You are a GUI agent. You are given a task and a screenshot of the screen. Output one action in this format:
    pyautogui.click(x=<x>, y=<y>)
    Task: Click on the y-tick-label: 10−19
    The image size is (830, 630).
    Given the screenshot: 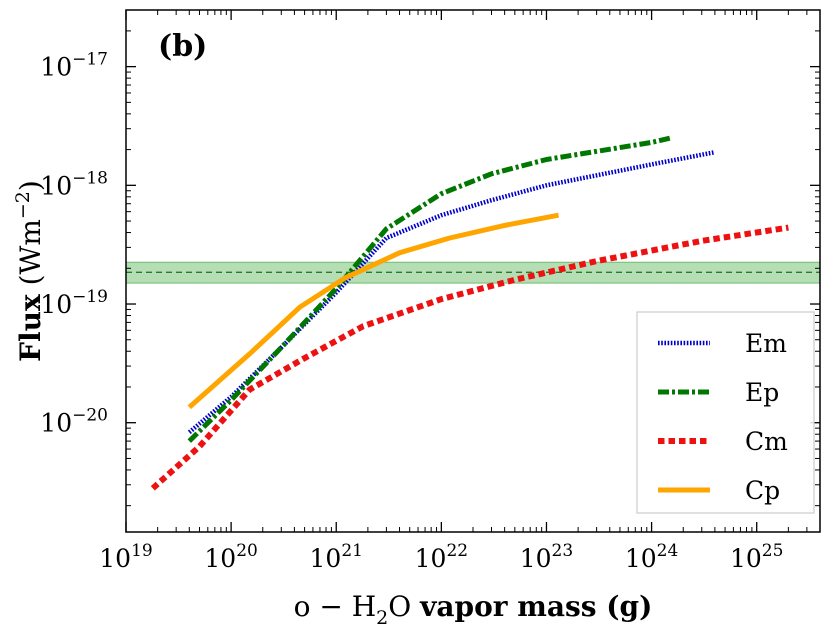 What is the action you would take?
    pyautogui.click(x=74, y=303)
    